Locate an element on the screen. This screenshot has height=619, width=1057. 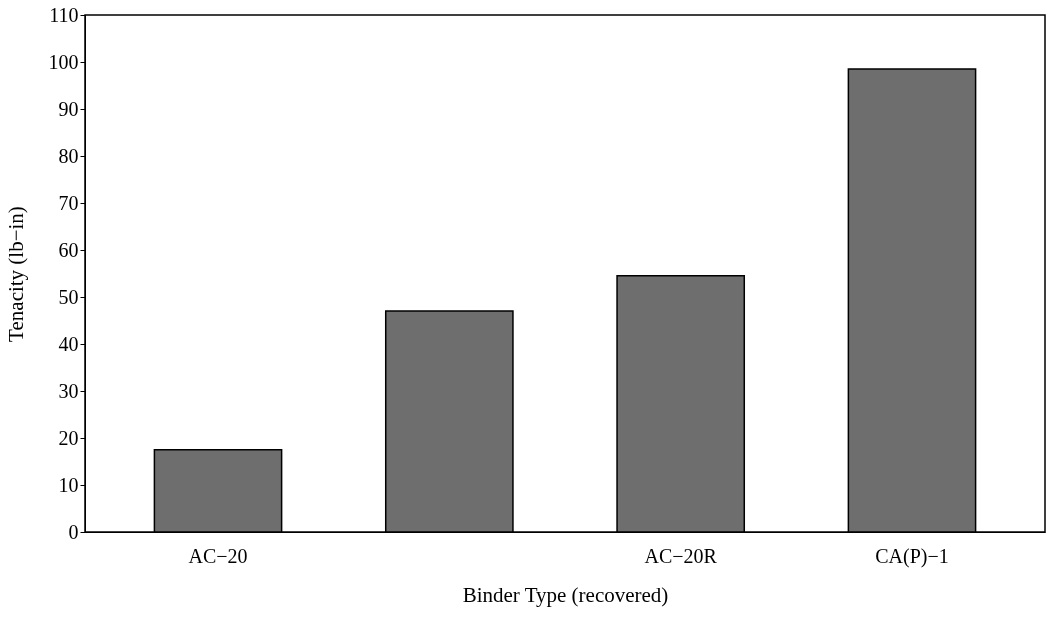
y-tick-label: 20 is located at coordinates (68, 437).